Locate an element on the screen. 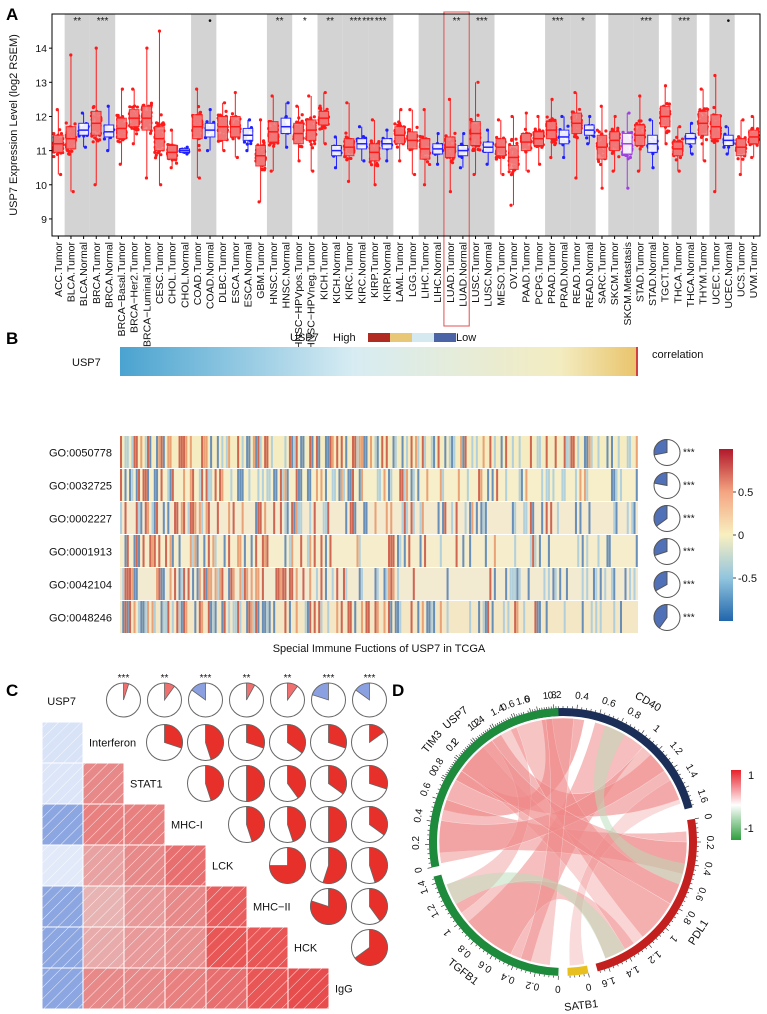  box is located at coordinates (286, 126).